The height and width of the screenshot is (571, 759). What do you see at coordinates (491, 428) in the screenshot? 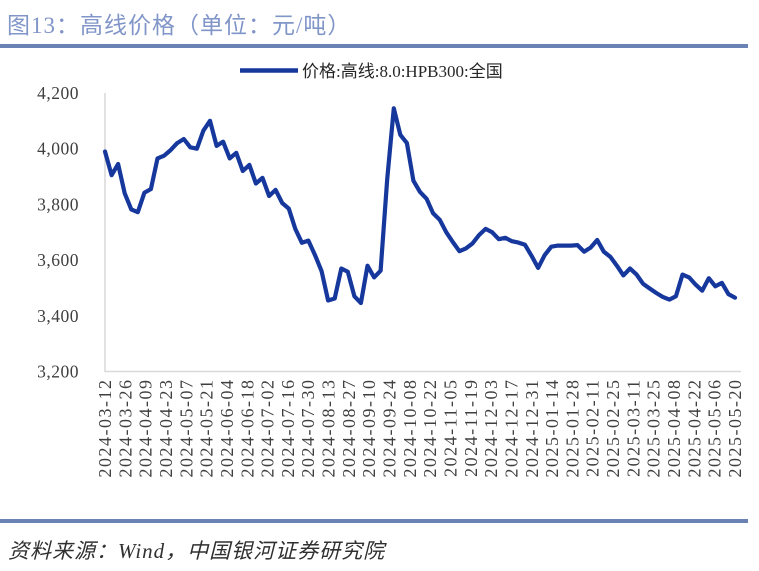
I see `x-axis-tick-label: 2024-12-03` at bounding box center [491, 428].